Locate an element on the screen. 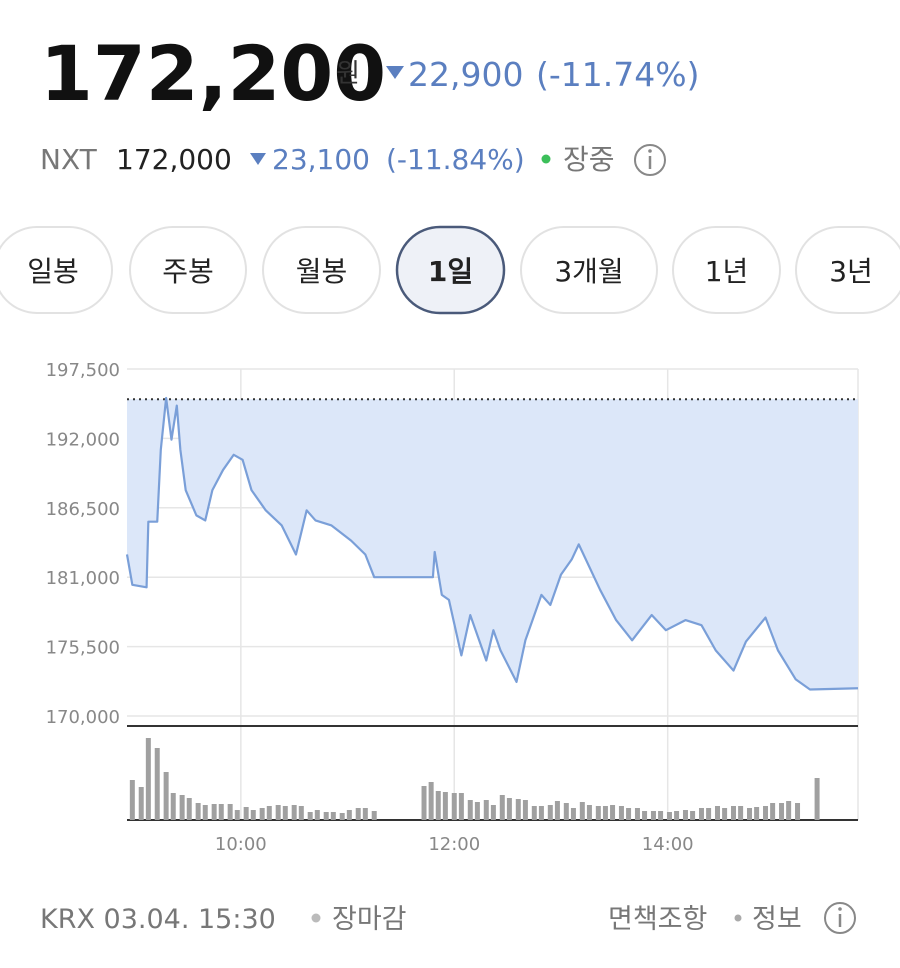 The image size is (900, 968). y-tick-label: 181,000 is located at coordinates (83, 578).